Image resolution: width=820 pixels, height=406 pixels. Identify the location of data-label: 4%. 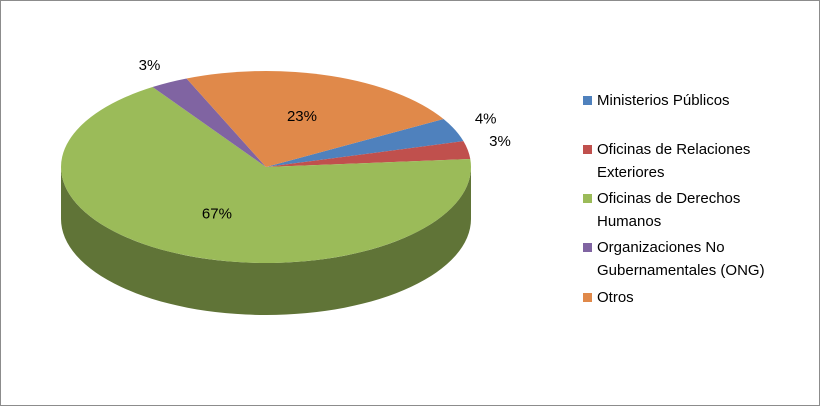
(486, 118).